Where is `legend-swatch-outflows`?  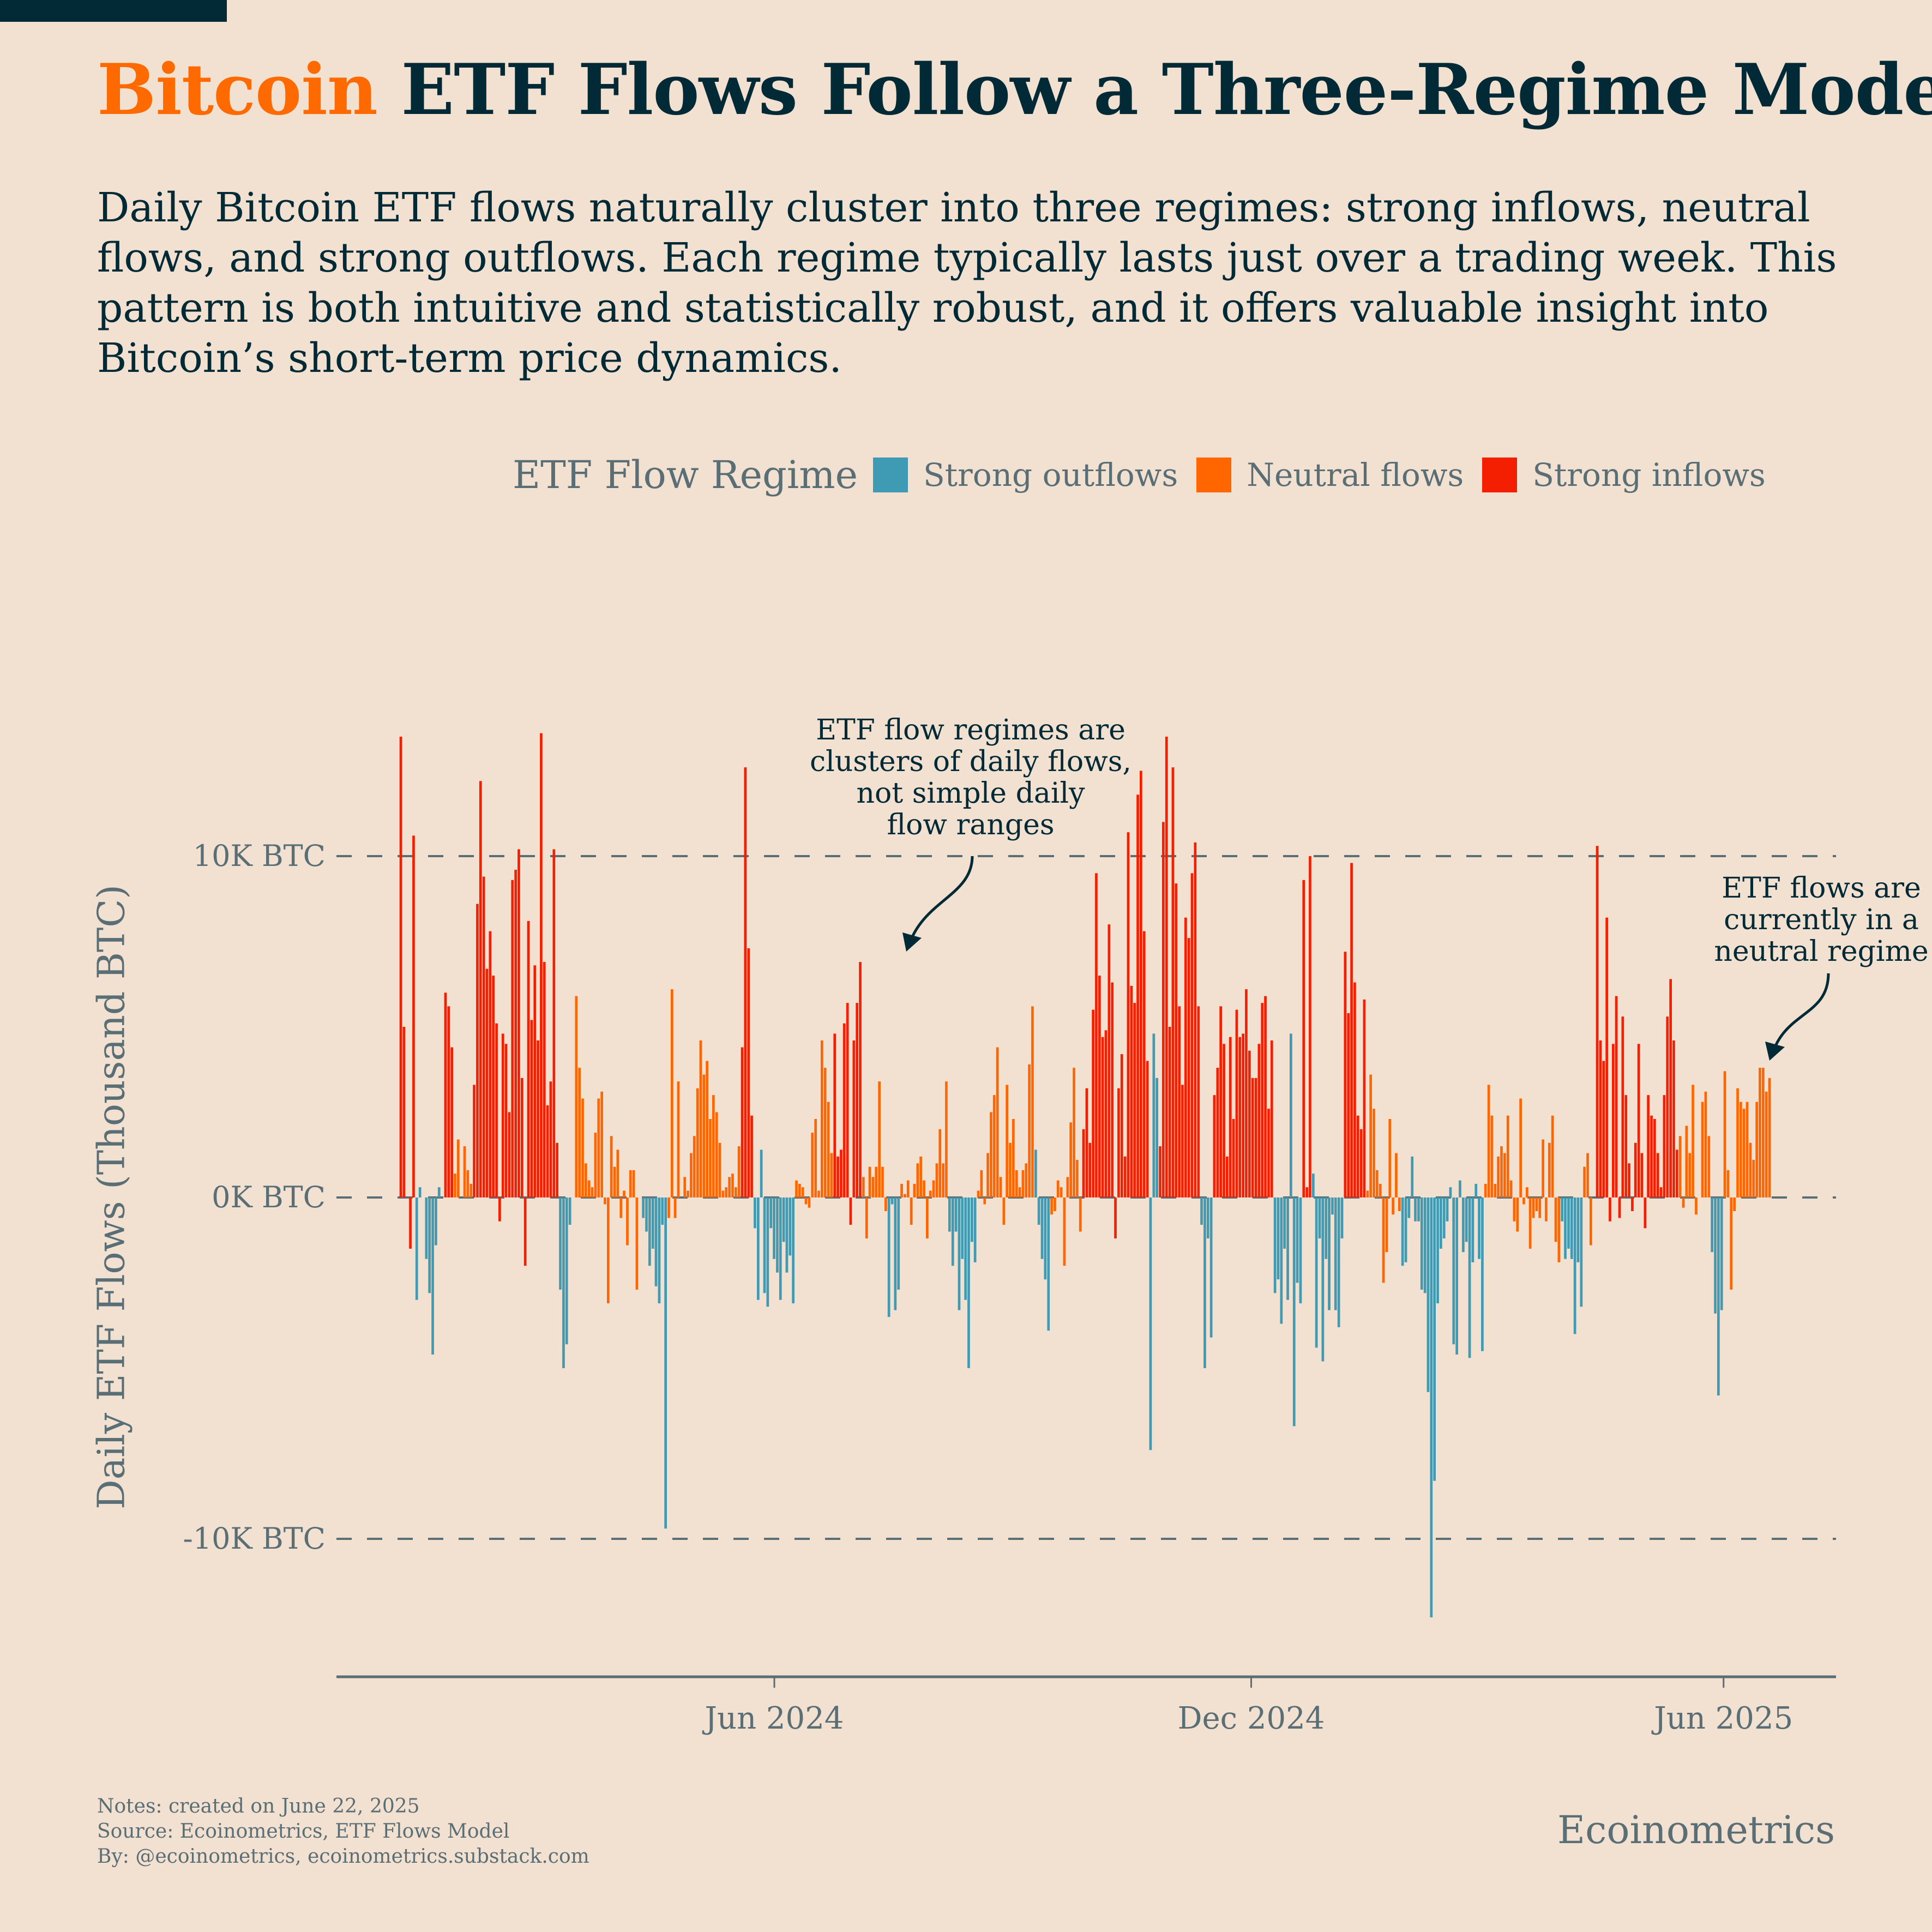
legend-swatch-outflows is located at coordinates (890, 475).